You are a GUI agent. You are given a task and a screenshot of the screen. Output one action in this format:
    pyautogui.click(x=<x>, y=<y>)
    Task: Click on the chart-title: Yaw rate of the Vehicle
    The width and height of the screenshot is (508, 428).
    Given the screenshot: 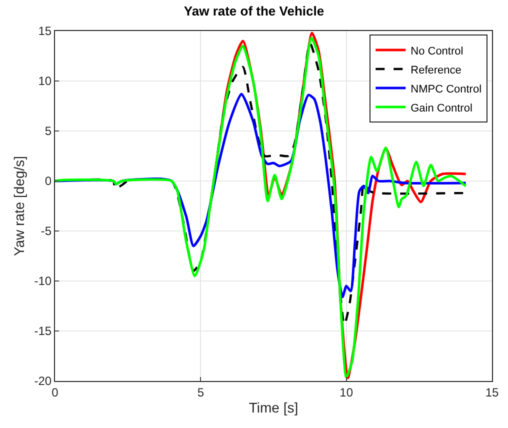 What is the action you would take?
    pyautogui.click(x=254, y=11)
    